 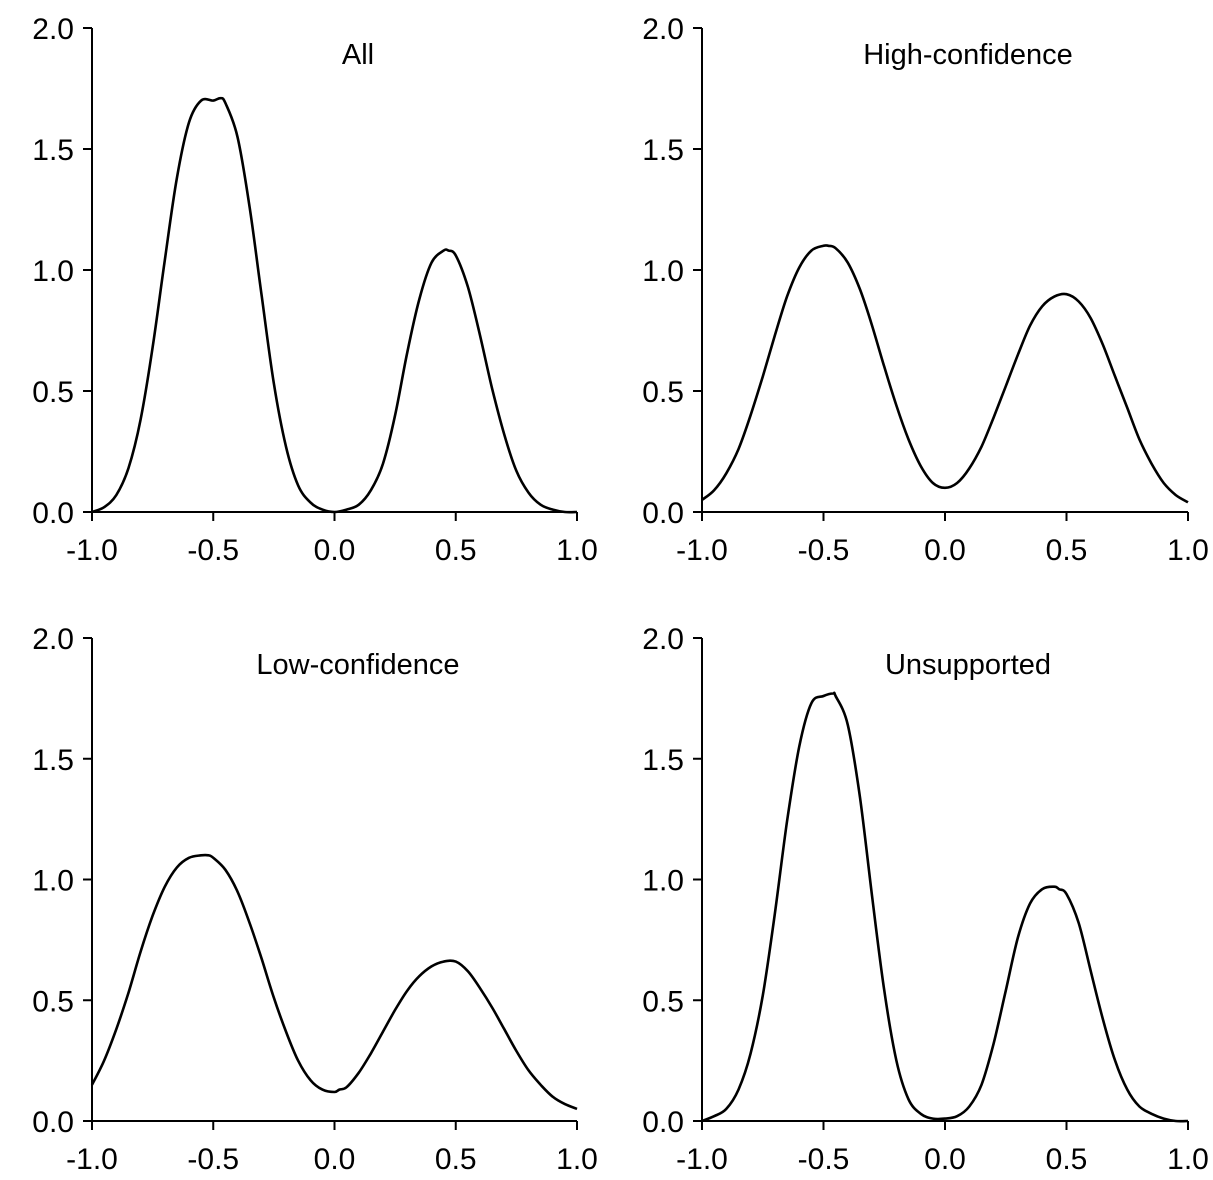 I want to click on panel-title: Unsupported, so click(x=968, y=665).